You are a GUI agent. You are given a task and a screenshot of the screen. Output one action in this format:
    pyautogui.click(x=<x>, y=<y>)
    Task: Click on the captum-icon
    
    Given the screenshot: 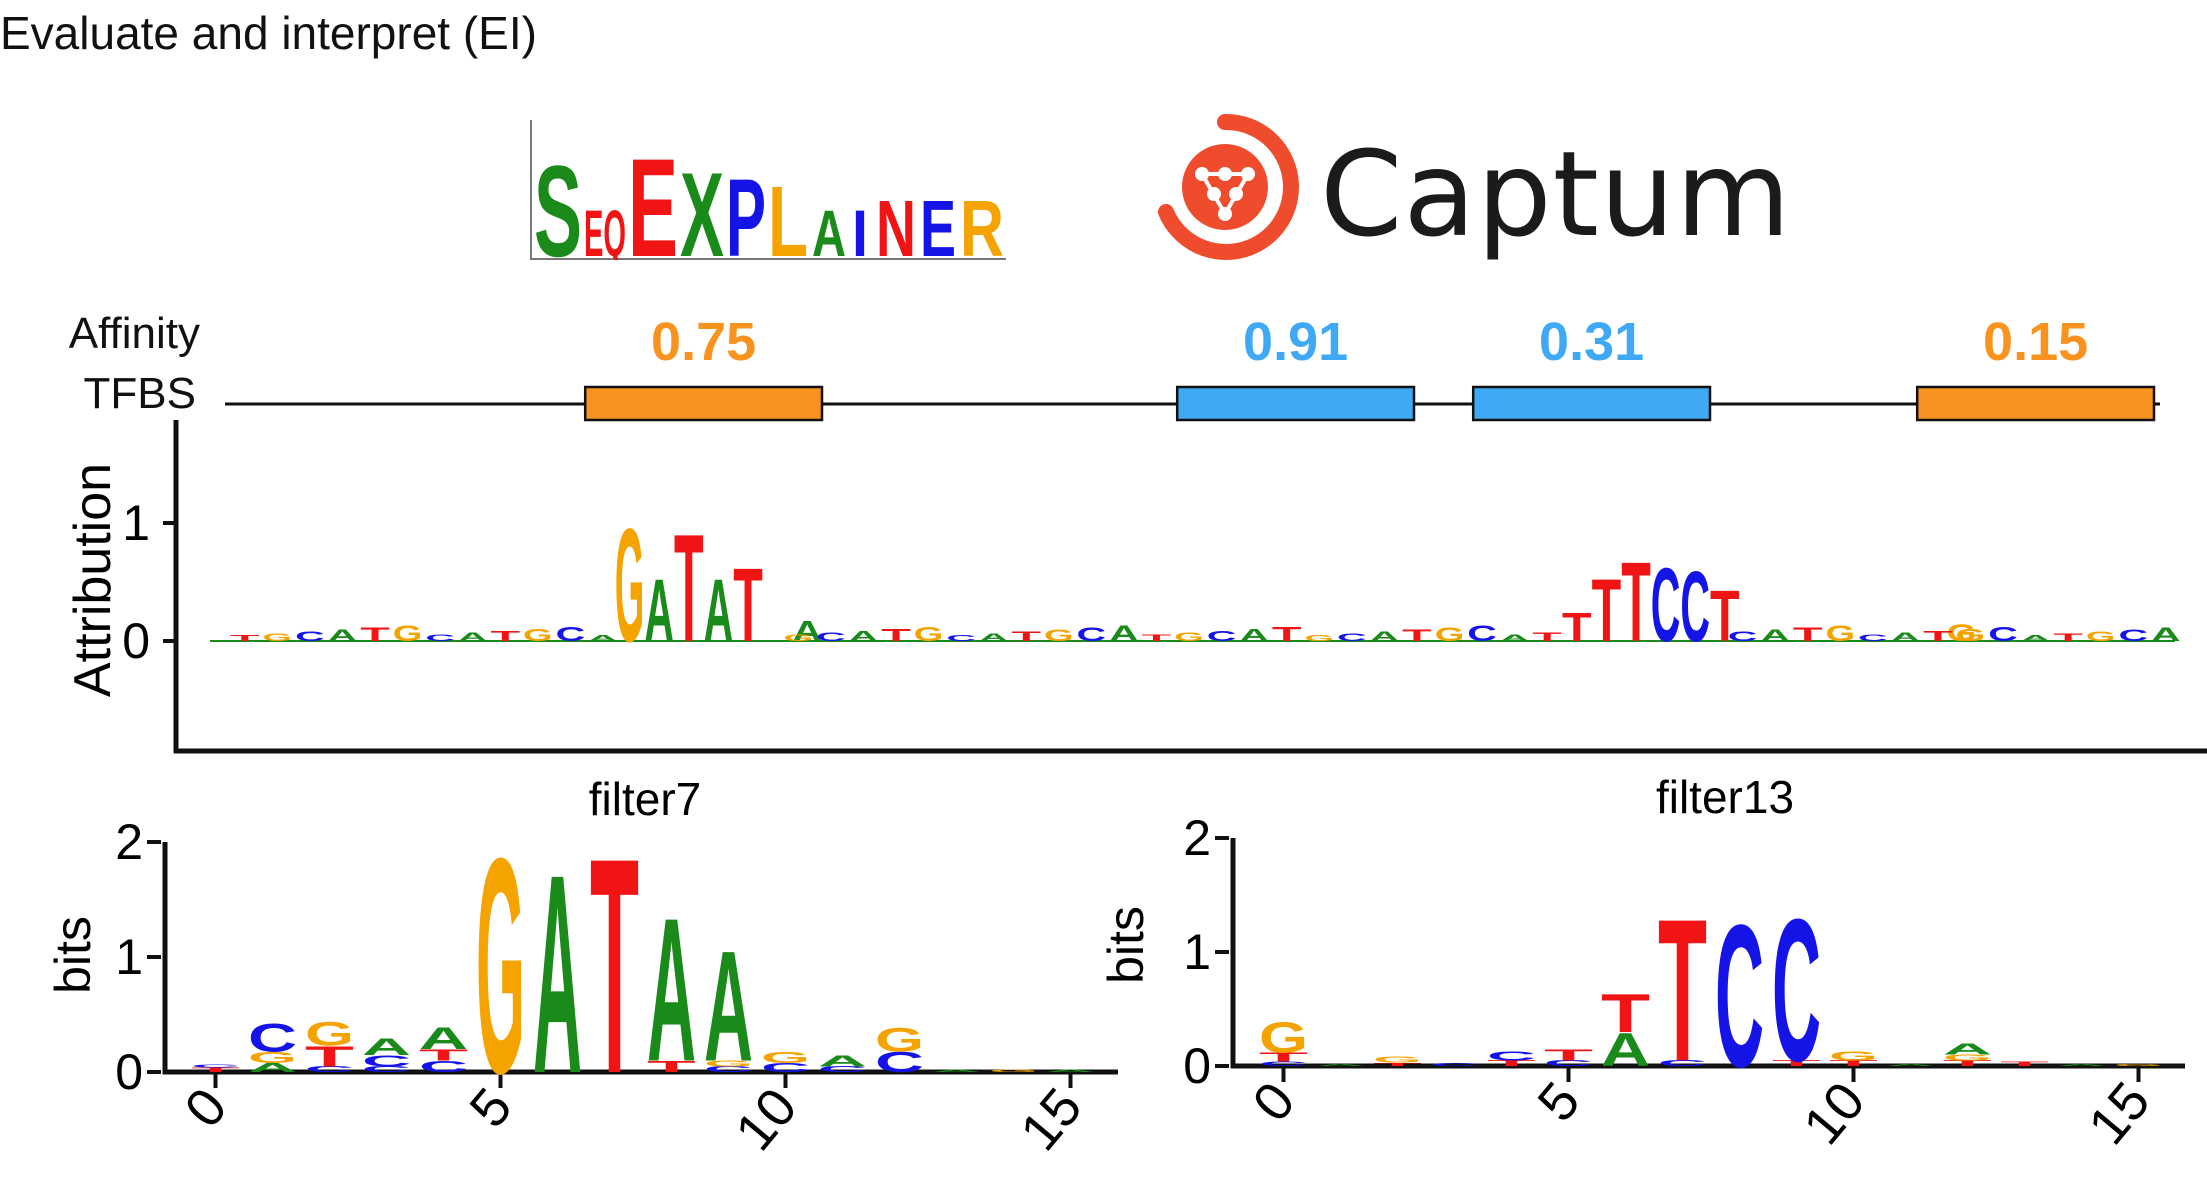 What is the action you would take?
    pyautogui.click(x=1228, y=186)
    